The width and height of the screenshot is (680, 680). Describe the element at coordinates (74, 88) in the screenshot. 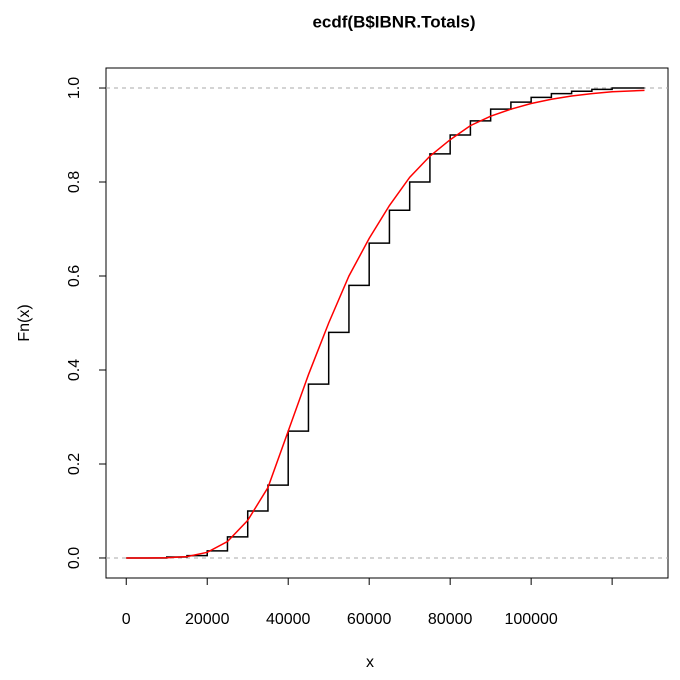

I see `y-tick-label: 1.0` at that location.